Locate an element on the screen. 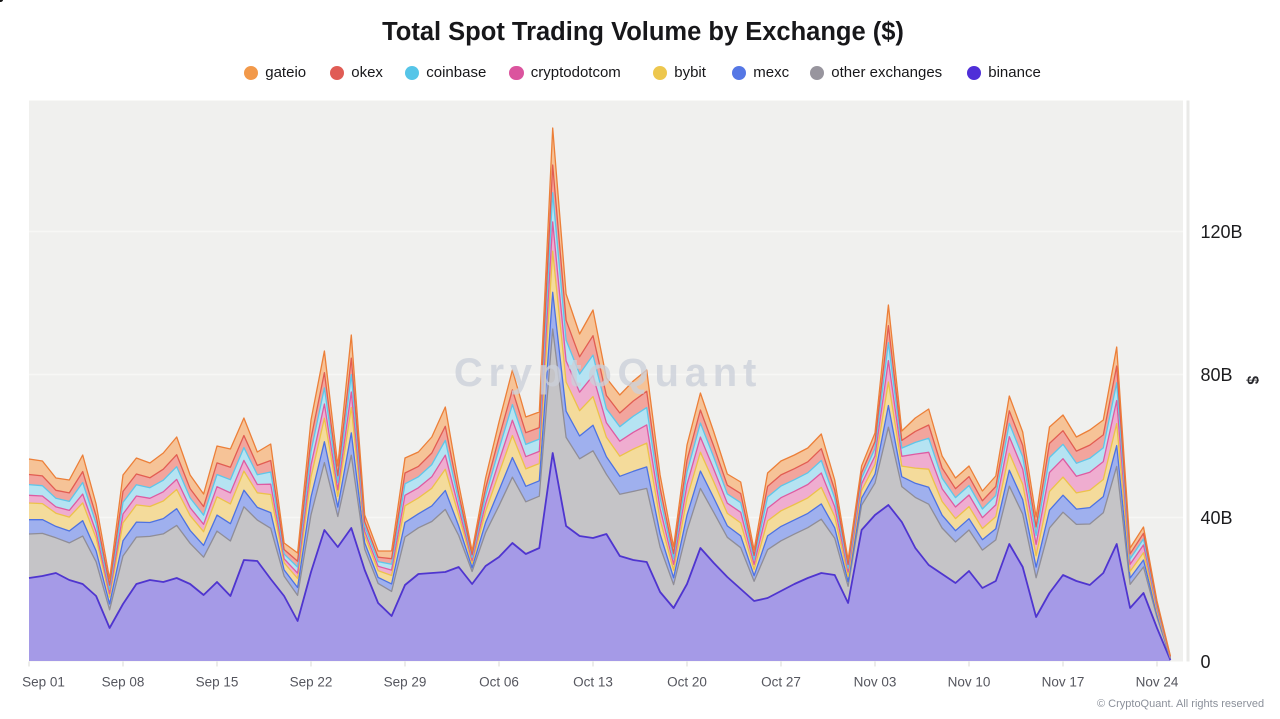 The image size is (1280, 719). svg-text: 80B is located at coordinates (1217, 375).